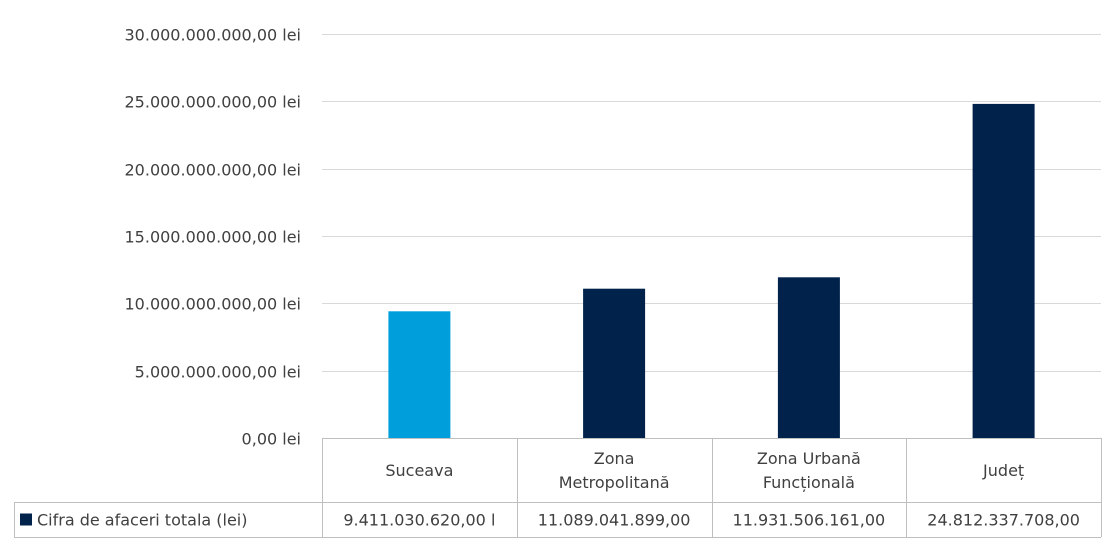 This screenshot has height=551, width=1117. What do you see at coordinates (419, 520) in the screenshot?
I see `data-table-value: 9.411.030.620,00 l` at bounding box center [419, 520].